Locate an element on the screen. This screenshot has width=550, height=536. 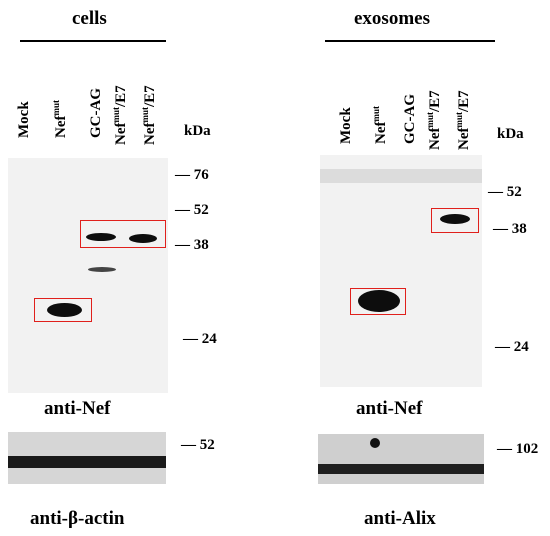
cells-lane-label-4: Nefmut/E7 is located at coordinates (120, 115).